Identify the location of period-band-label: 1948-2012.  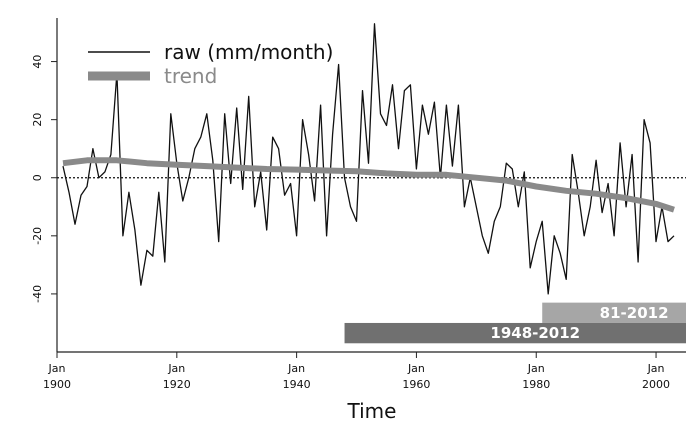
(535, 333).